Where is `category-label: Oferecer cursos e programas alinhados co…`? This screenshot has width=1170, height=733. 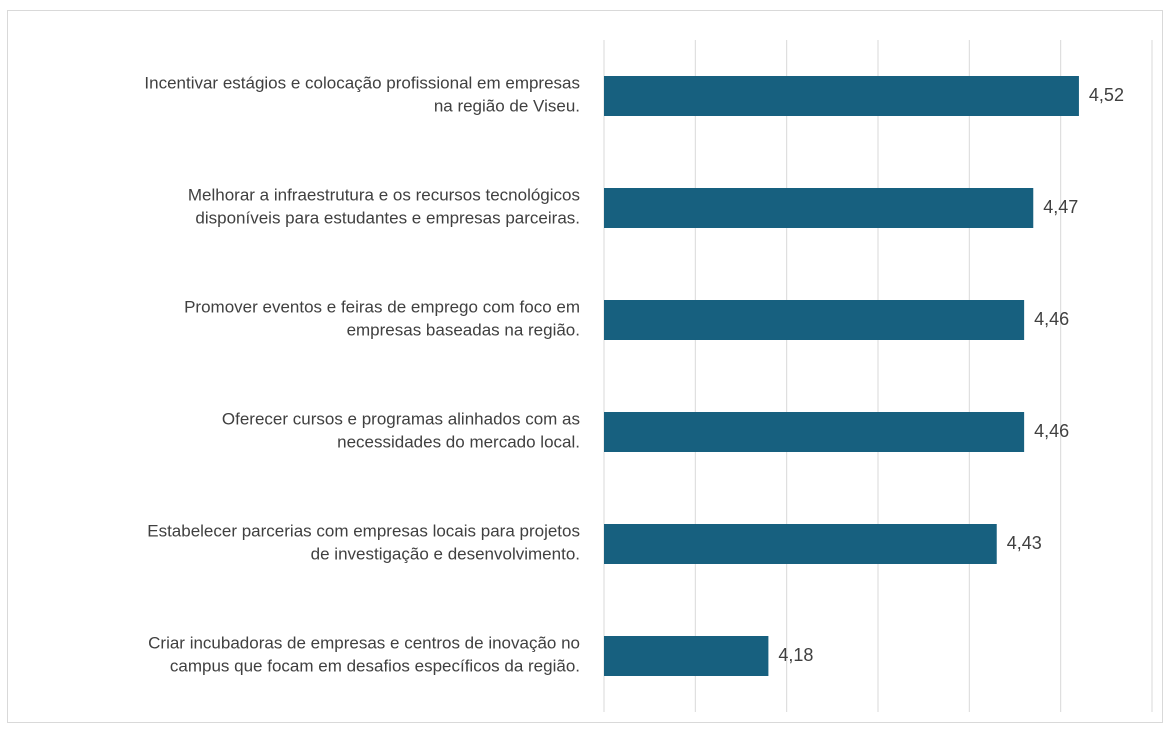 category-label: Oferecer cursos e programas alinhados co… is located at coordinates (401, 431).